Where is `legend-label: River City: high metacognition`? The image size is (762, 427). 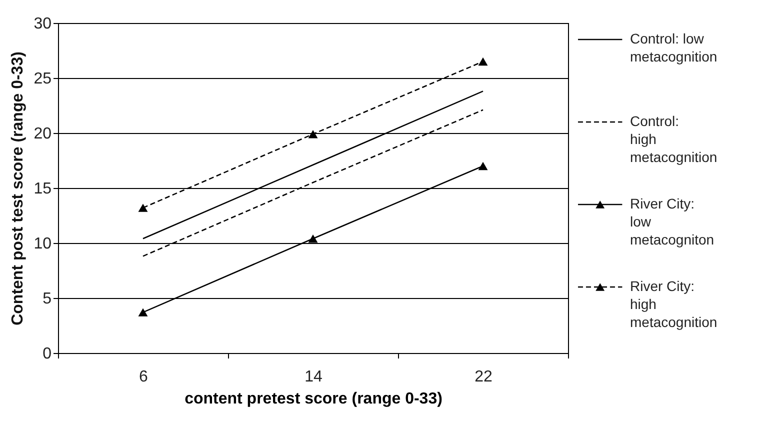
legend-label: River City: high metacognition is located at coordinates (674, 304).